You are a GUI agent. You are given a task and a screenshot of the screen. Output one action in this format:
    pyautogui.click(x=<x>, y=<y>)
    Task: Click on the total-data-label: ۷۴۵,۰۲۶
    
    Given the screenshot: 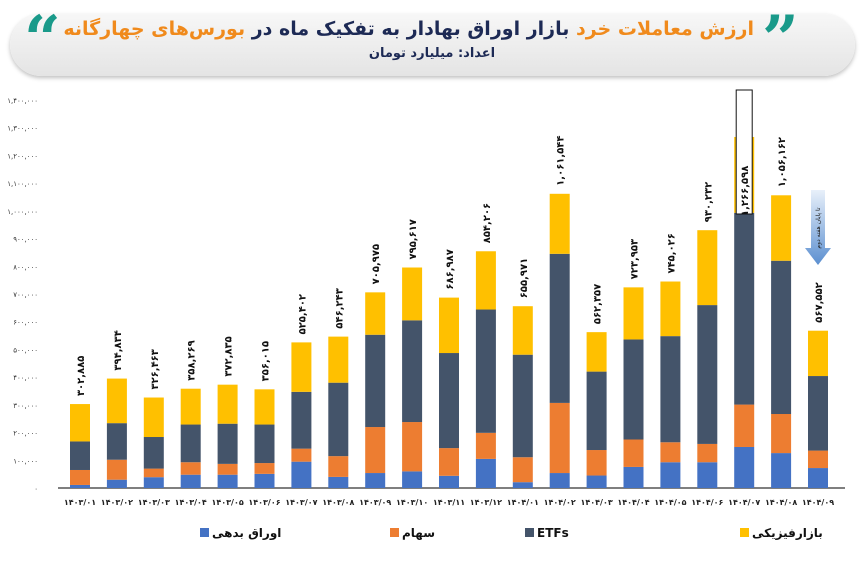 What is the action you would take?
    pyautogui.click(x=671, y=253)
    